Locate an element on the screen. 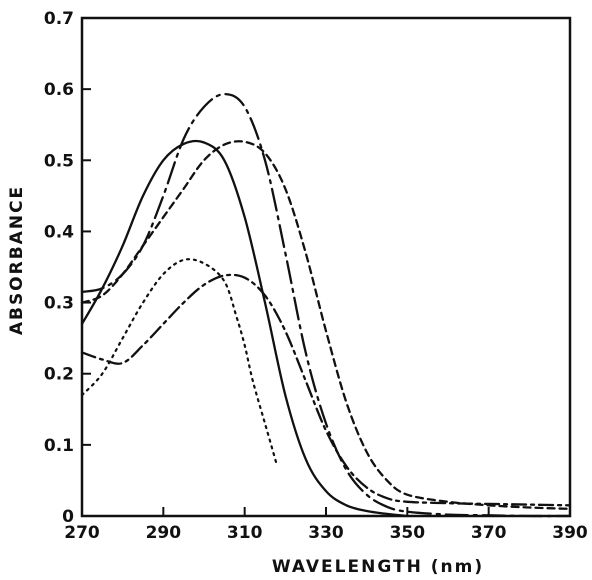 Image resolution: width=592 pixels, height=580 pixels. y-tick-label: 0.7 is located at coordinates (59, 19).